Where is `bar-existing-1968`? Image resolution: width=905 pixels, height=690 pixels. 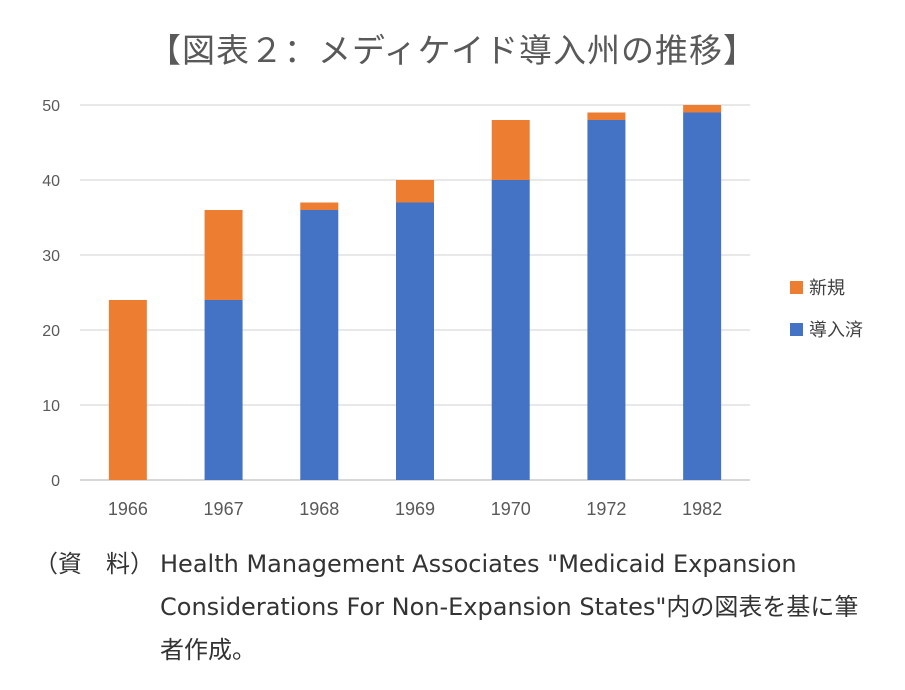 bar-existing-1968 is located at coordinates (319, 345).